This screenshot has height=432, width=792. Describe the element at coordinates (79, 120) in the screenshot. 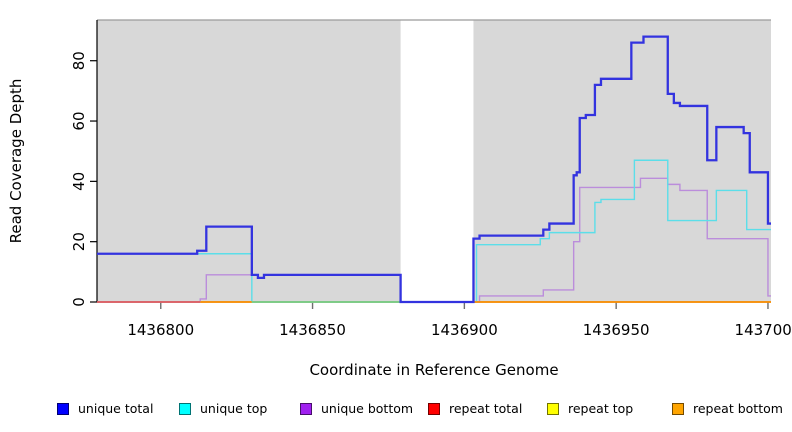

I see `y-tick-label: 60` at that location.